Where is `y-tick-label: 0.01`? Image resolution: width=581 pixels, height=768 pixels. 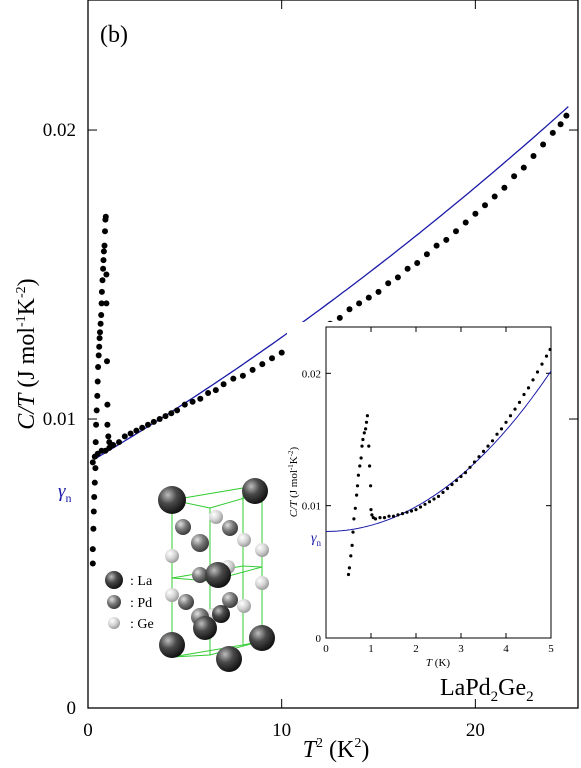
y-tick-label: 0.01 is located at coordinates (59, 419).